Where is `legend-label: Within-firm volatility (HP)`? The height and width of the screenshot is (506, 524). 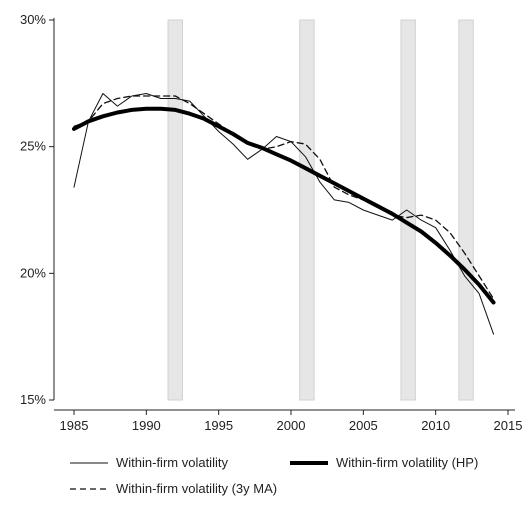
legend-label: Within-firm volatility (HP) is located at coordinates (407, 462).